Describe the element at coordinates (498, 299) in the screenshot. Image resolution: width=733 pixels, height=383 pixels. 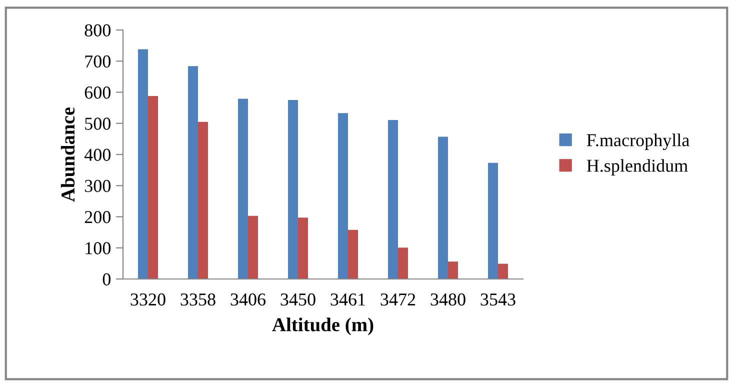
I see `x-tick-label: 3543` at that location.